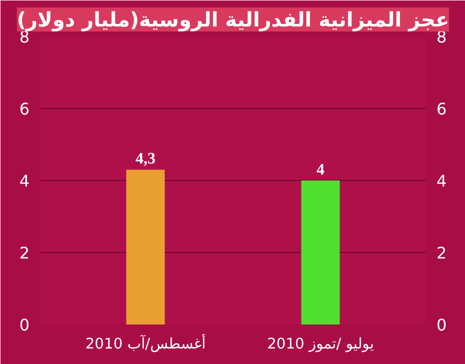 This screenshot has height=364, width=465. I want to click on y2-tick-label: 2, so click(441, 253).